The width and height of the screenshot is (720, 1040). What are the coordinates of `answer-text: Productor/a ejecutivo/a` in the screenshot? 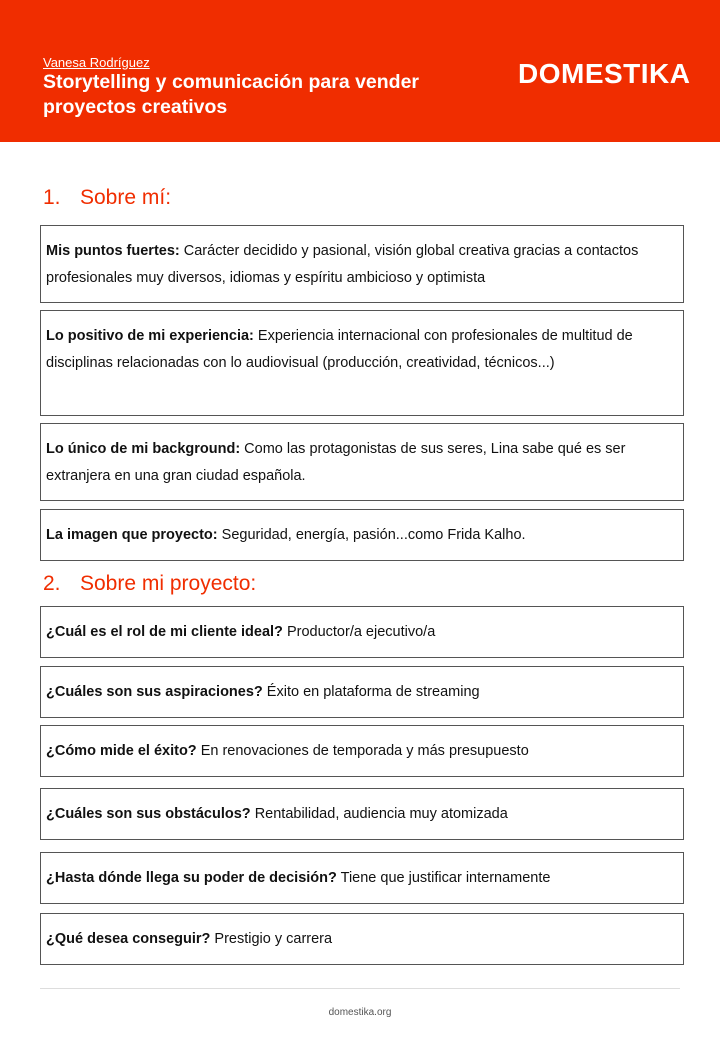 It's located at (359, 632).